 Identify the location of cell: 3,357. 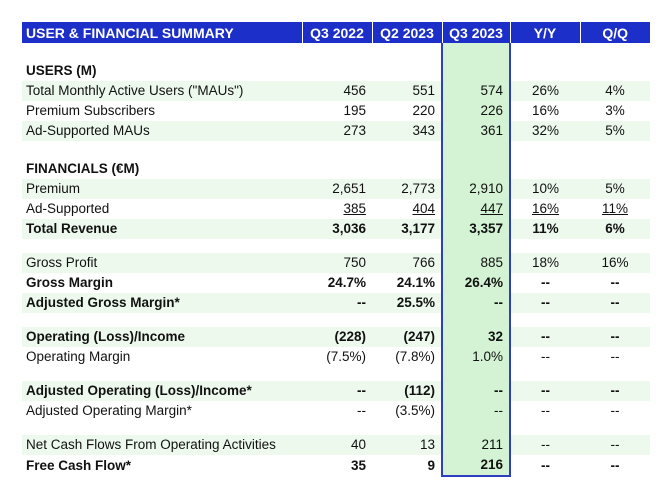
(476, 229).